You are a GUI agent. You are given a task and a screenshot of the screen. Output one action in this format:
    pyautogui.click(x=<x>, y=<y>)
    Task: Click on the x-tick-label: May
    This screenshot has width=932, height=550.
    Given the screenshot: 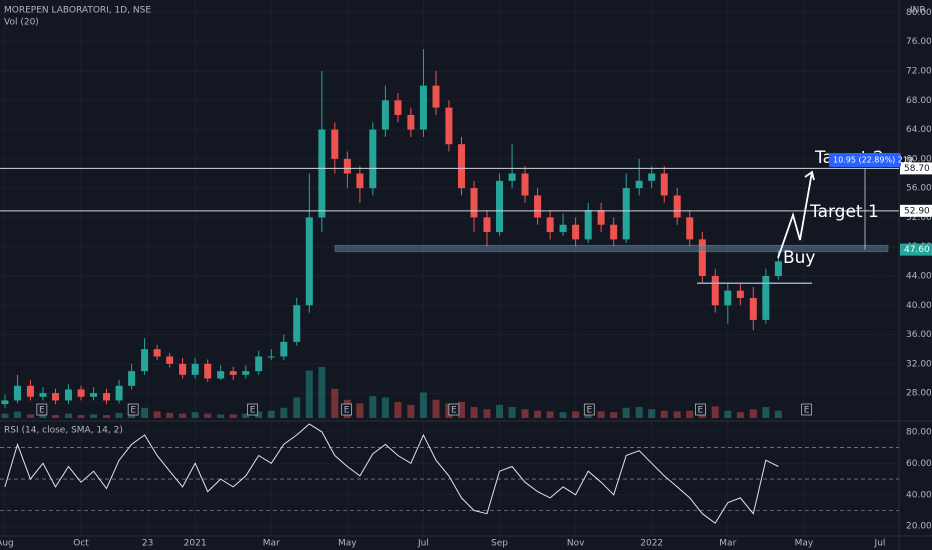 What is the action you would take?
    pyautogui.click(x=804, y=544)
    